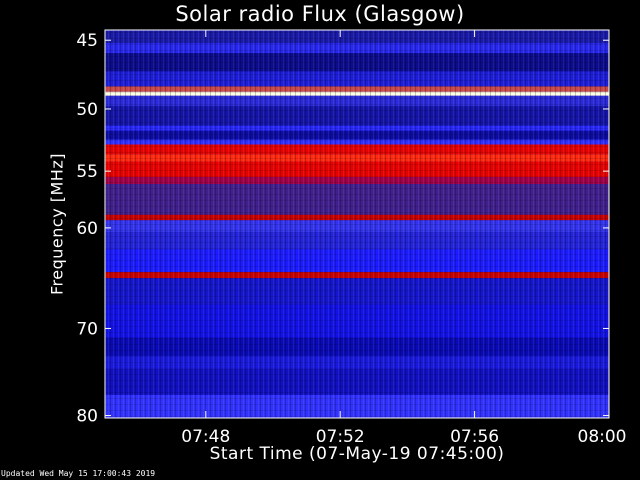 This screenshot has height=480, width=640. I want to click on y-tick-label: 60, so click(87, 229).